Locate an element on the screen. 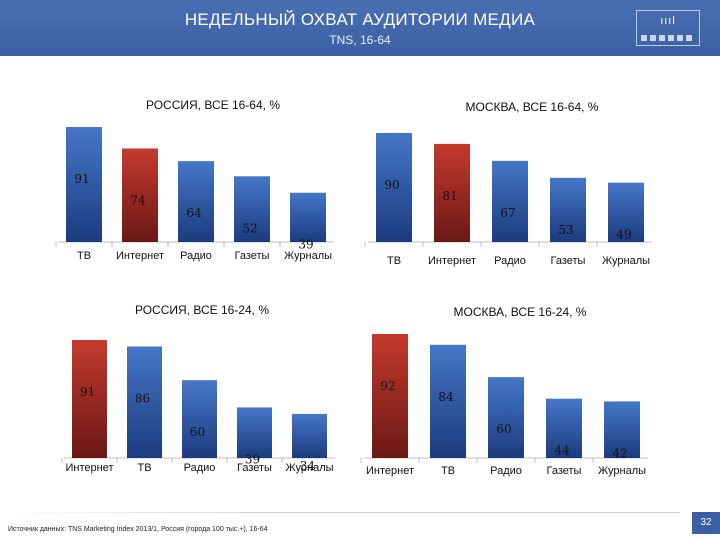  logo: ıııl is located at coordinates (668, 28).